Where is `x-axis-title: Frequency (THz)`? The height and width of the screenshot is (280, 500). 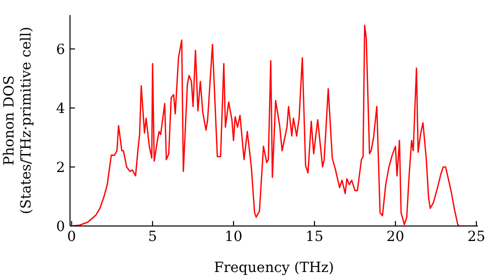
x-axis-title: Frequency (THz) is located at coordinates (274, 268).